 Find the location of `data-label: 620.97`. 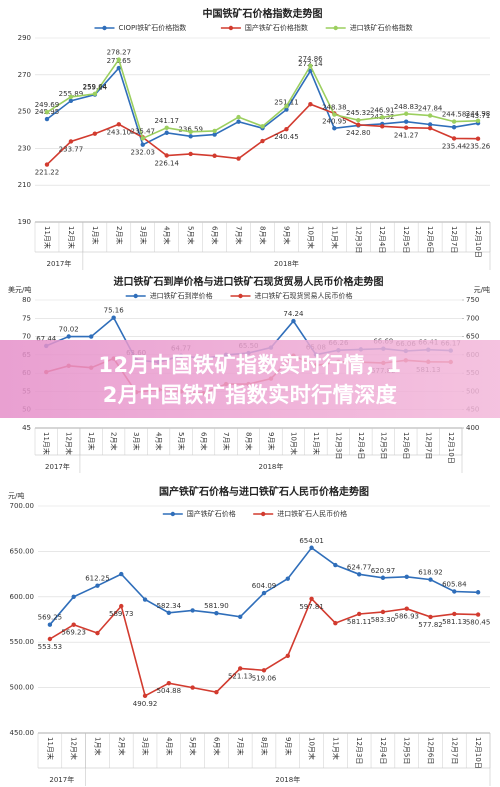

data-label: 620.97 is located at coordinates (383, 571).